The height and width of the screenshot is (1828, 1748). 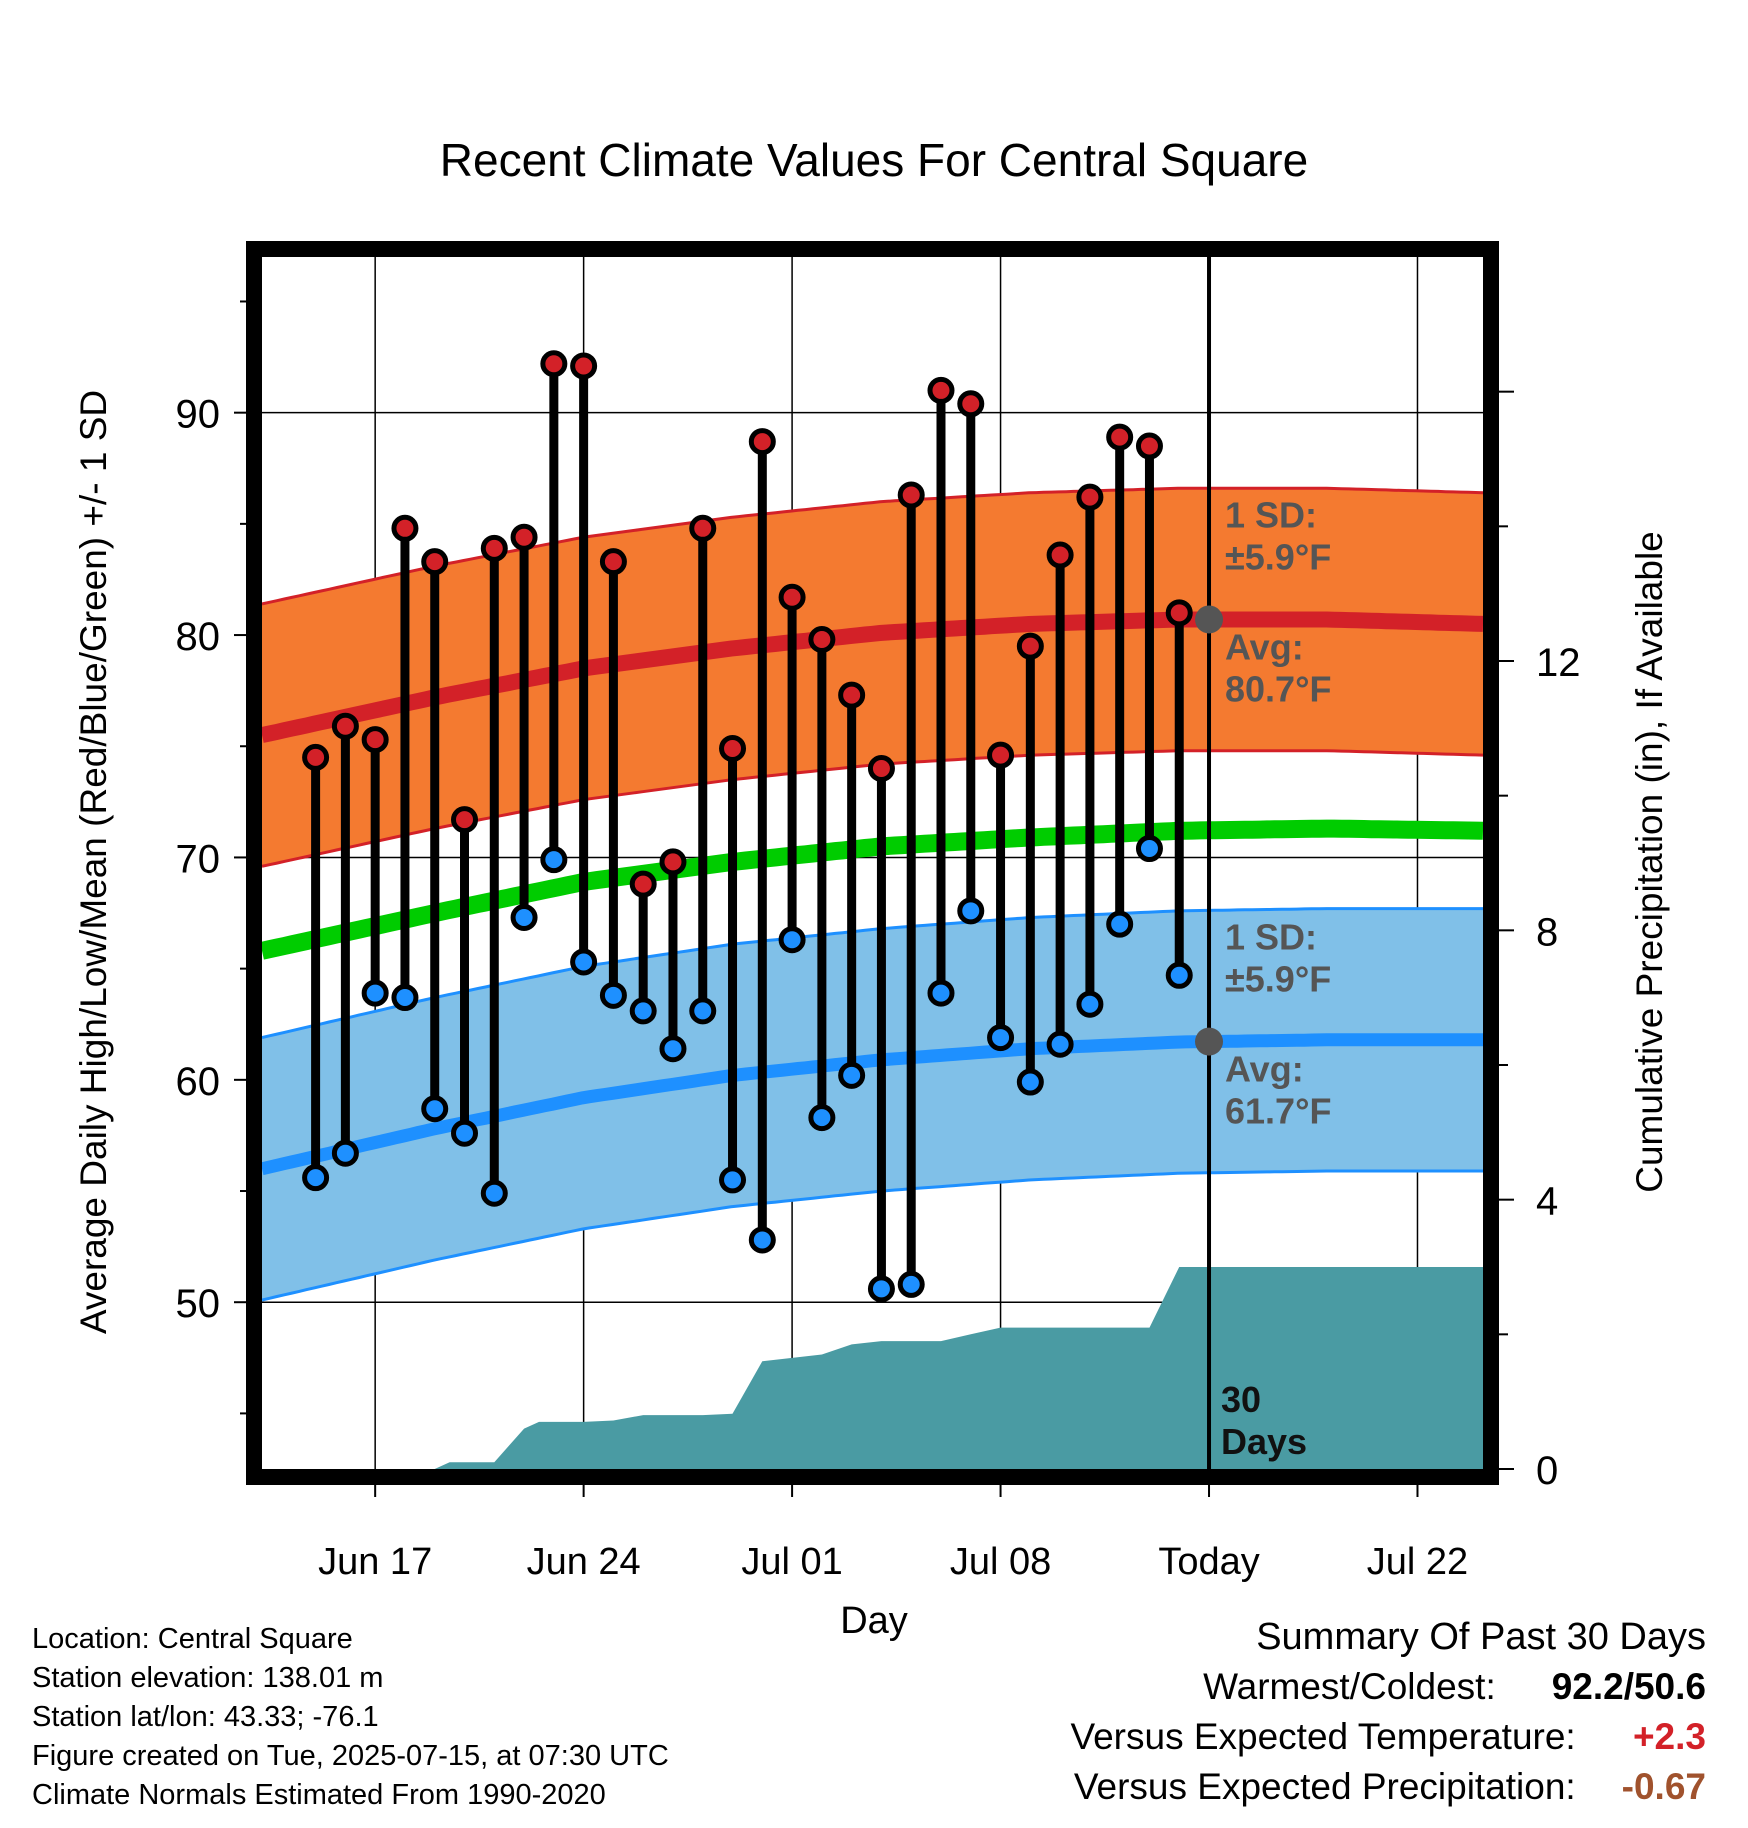 I want to click on x-tick-label: Today, so click(x=1208, y=1562).